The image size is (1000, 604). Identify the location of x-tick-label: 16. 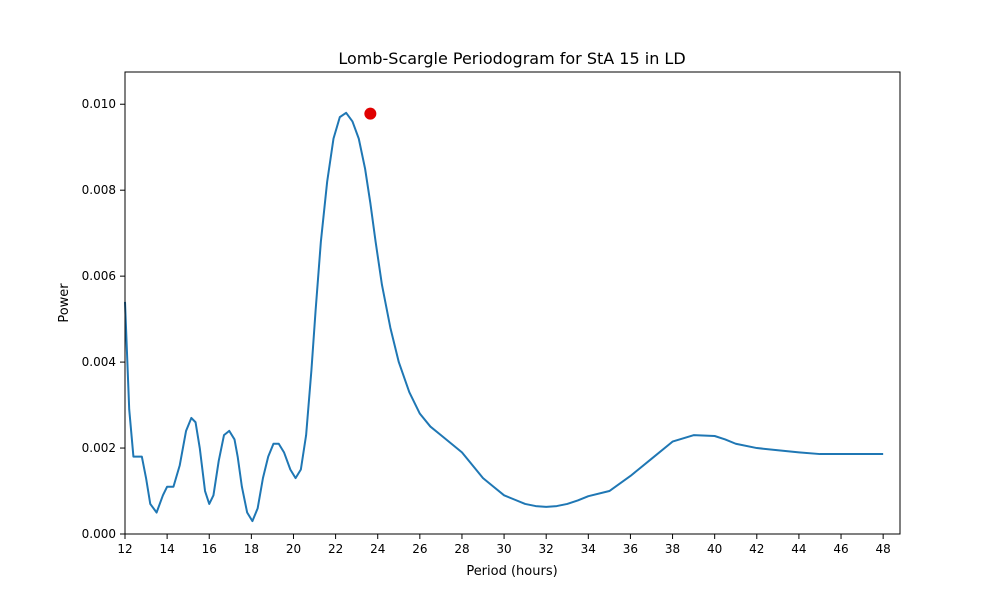
(209, 549).